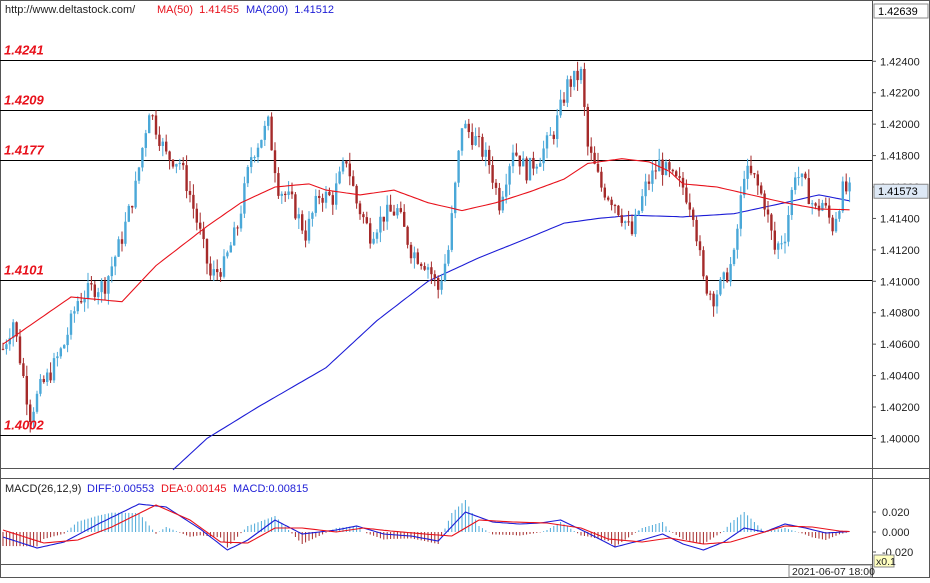 Image resolution: width=930 pixels, height=583 pixels. Describe the element at coordinates (70, 10) in the screenshot. I see `source-url: http://www.deltastock.com/` at that location.